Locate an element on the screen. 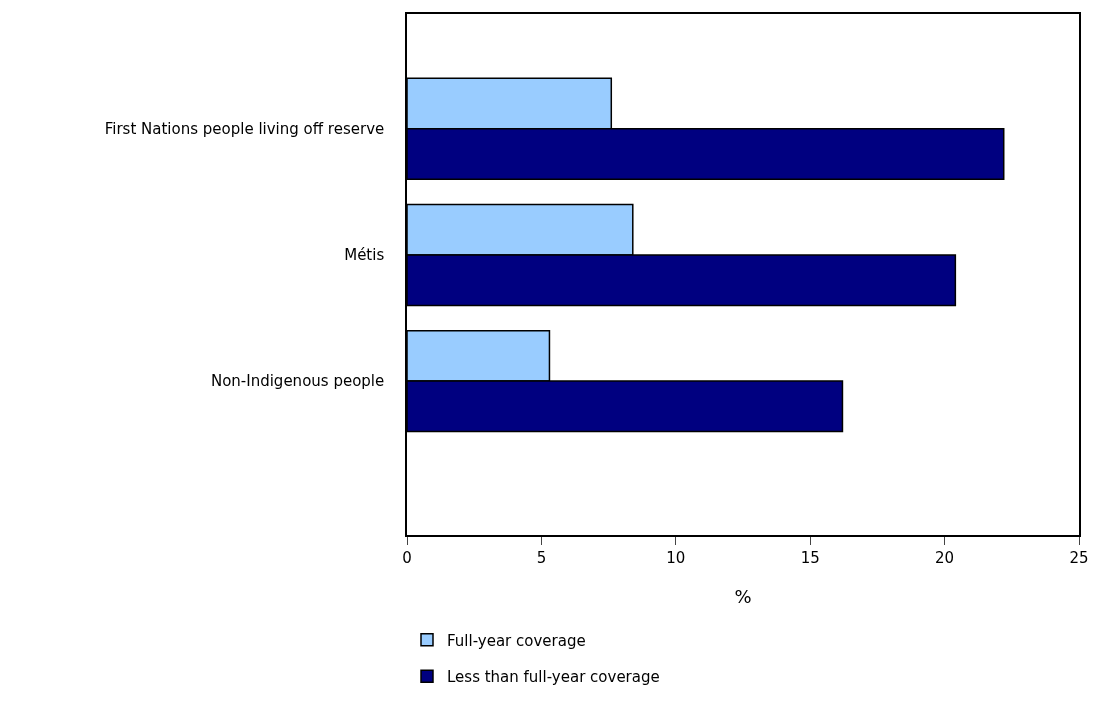 The height and width of the screenshot is (705, 1101). x-axis-title: % is located at coordinates (743, 597).